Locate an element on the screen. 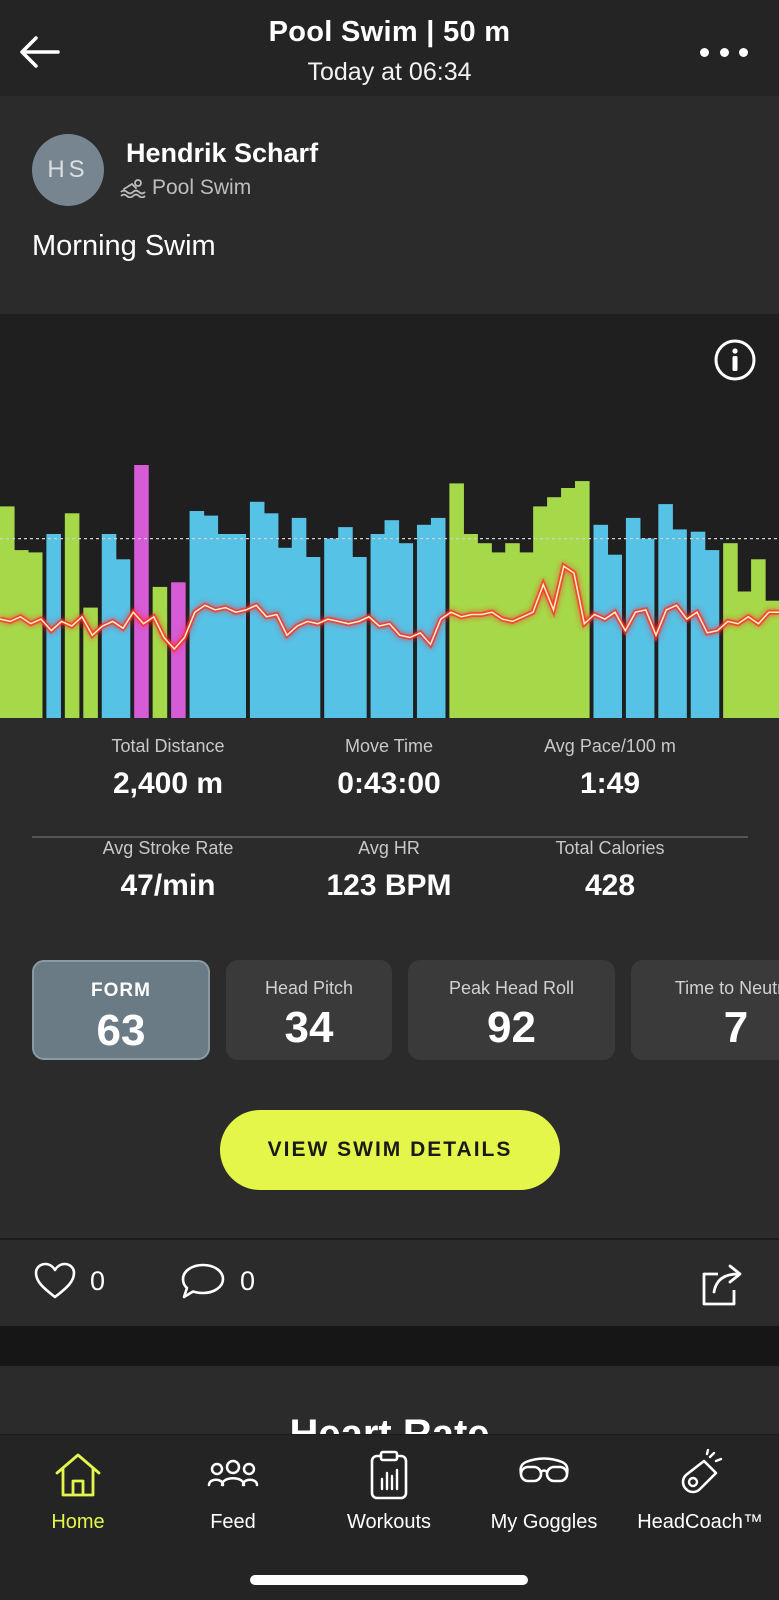 The width and height of the screenshot is (779, 1600). arrow-left-icon is located at coordinates (40, 52).